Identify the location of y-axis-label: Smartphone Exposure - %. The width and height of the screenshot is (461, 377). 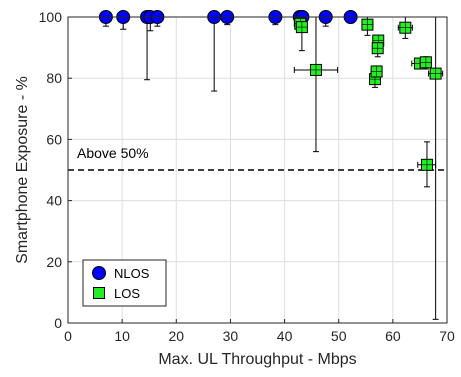
(22, 170).